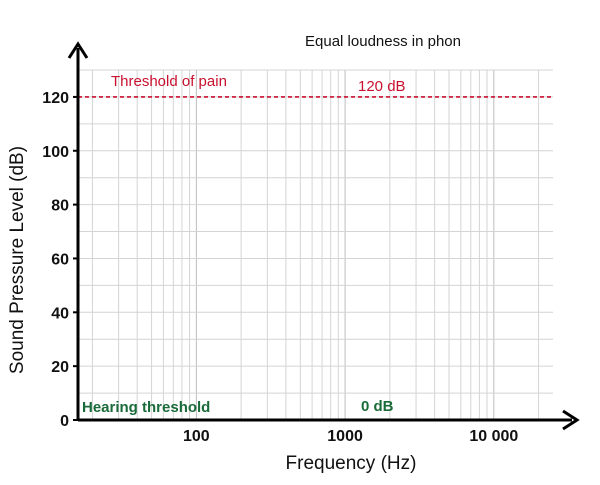 The width and height of the screenshot is (600, 485). What do you see at coordinates (383, 41) in the screenshot?
I see `chart-title: Equal loudness in phon` at bounding box center [383, 41].